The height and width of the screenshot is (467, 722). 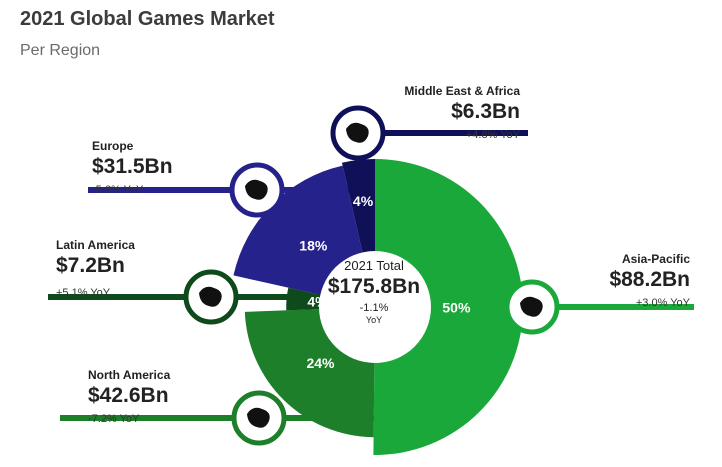 I want to click on region-value: $42.6Bn, so click(x=128, y=395).